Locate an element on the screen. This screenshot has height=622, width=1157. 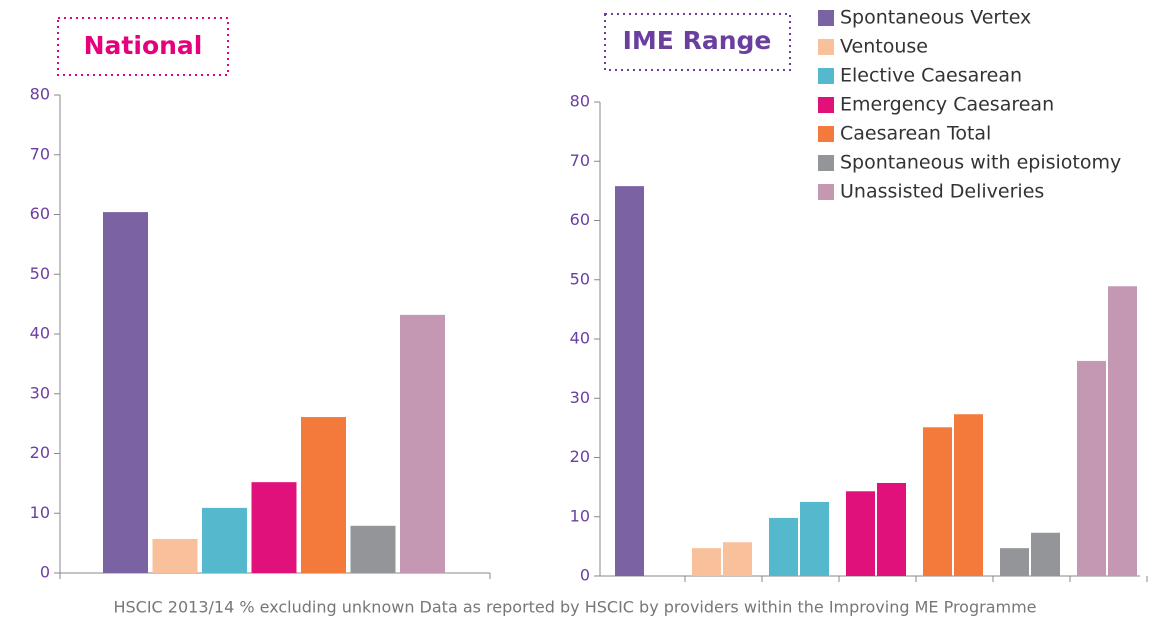
title-box is located at coordinates (143, 46).